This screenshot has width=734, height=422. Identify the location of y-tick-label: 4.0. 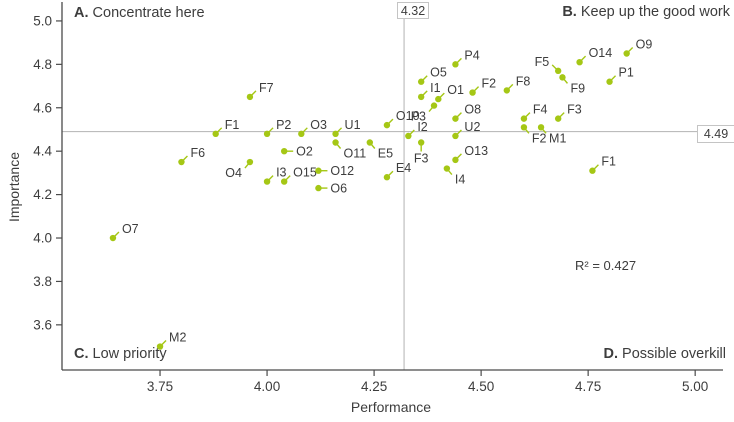
(42, 238).